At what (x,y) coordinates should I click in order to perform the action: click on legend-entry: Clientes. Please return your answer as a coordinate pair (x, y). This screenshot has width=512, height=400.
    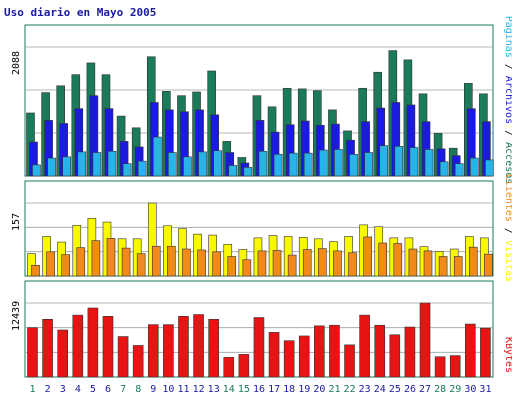
    Looking at the image, I should click on (507, 198).